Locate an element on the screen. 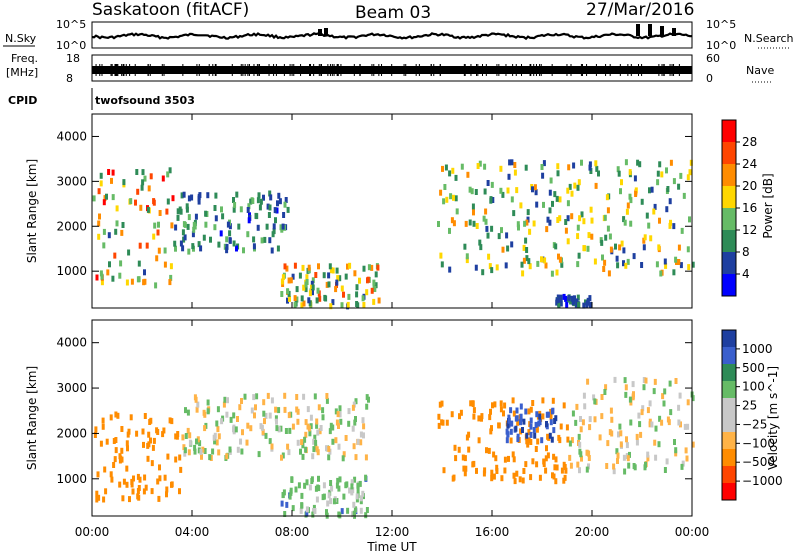  nave-tick-low: 0 is located at coordinates (709, 78).